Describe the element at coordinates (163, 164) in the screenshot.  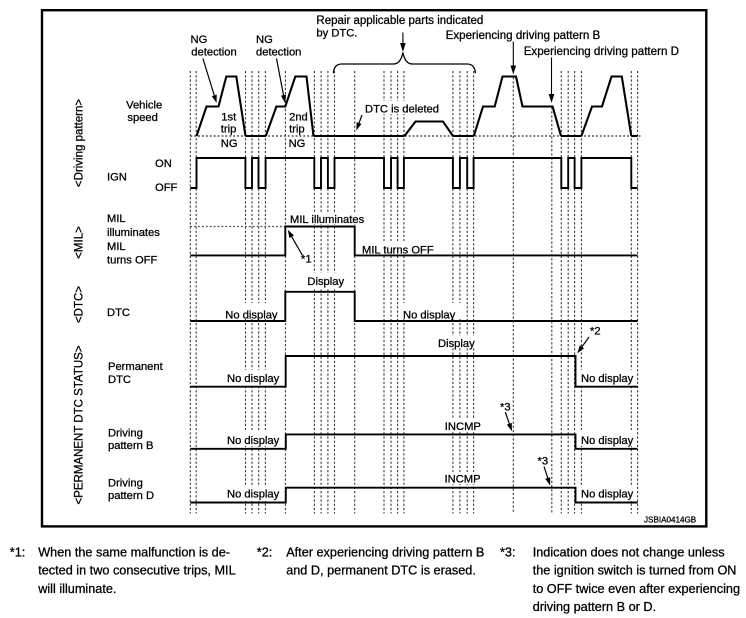
I see `svg-text: ON` at that location.